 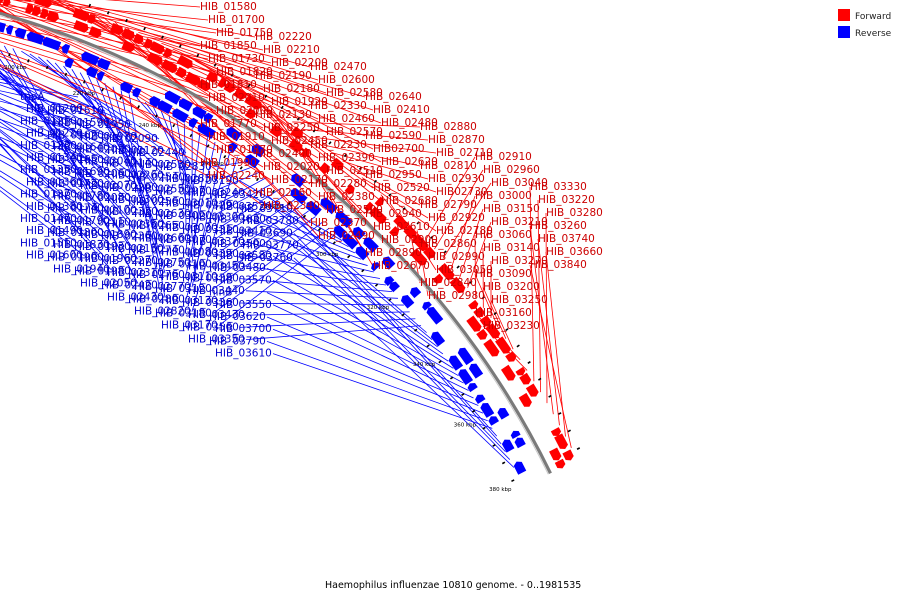 I want to click on forward-gene-label: HIB_02870, so click(x=456, y=140).